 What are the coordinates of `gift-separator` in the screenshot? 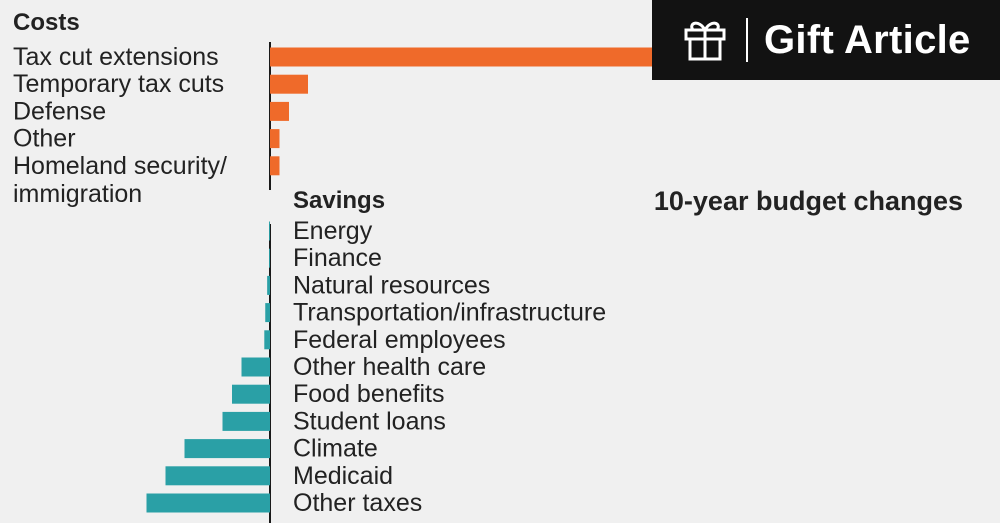 It's located at (747, 40).